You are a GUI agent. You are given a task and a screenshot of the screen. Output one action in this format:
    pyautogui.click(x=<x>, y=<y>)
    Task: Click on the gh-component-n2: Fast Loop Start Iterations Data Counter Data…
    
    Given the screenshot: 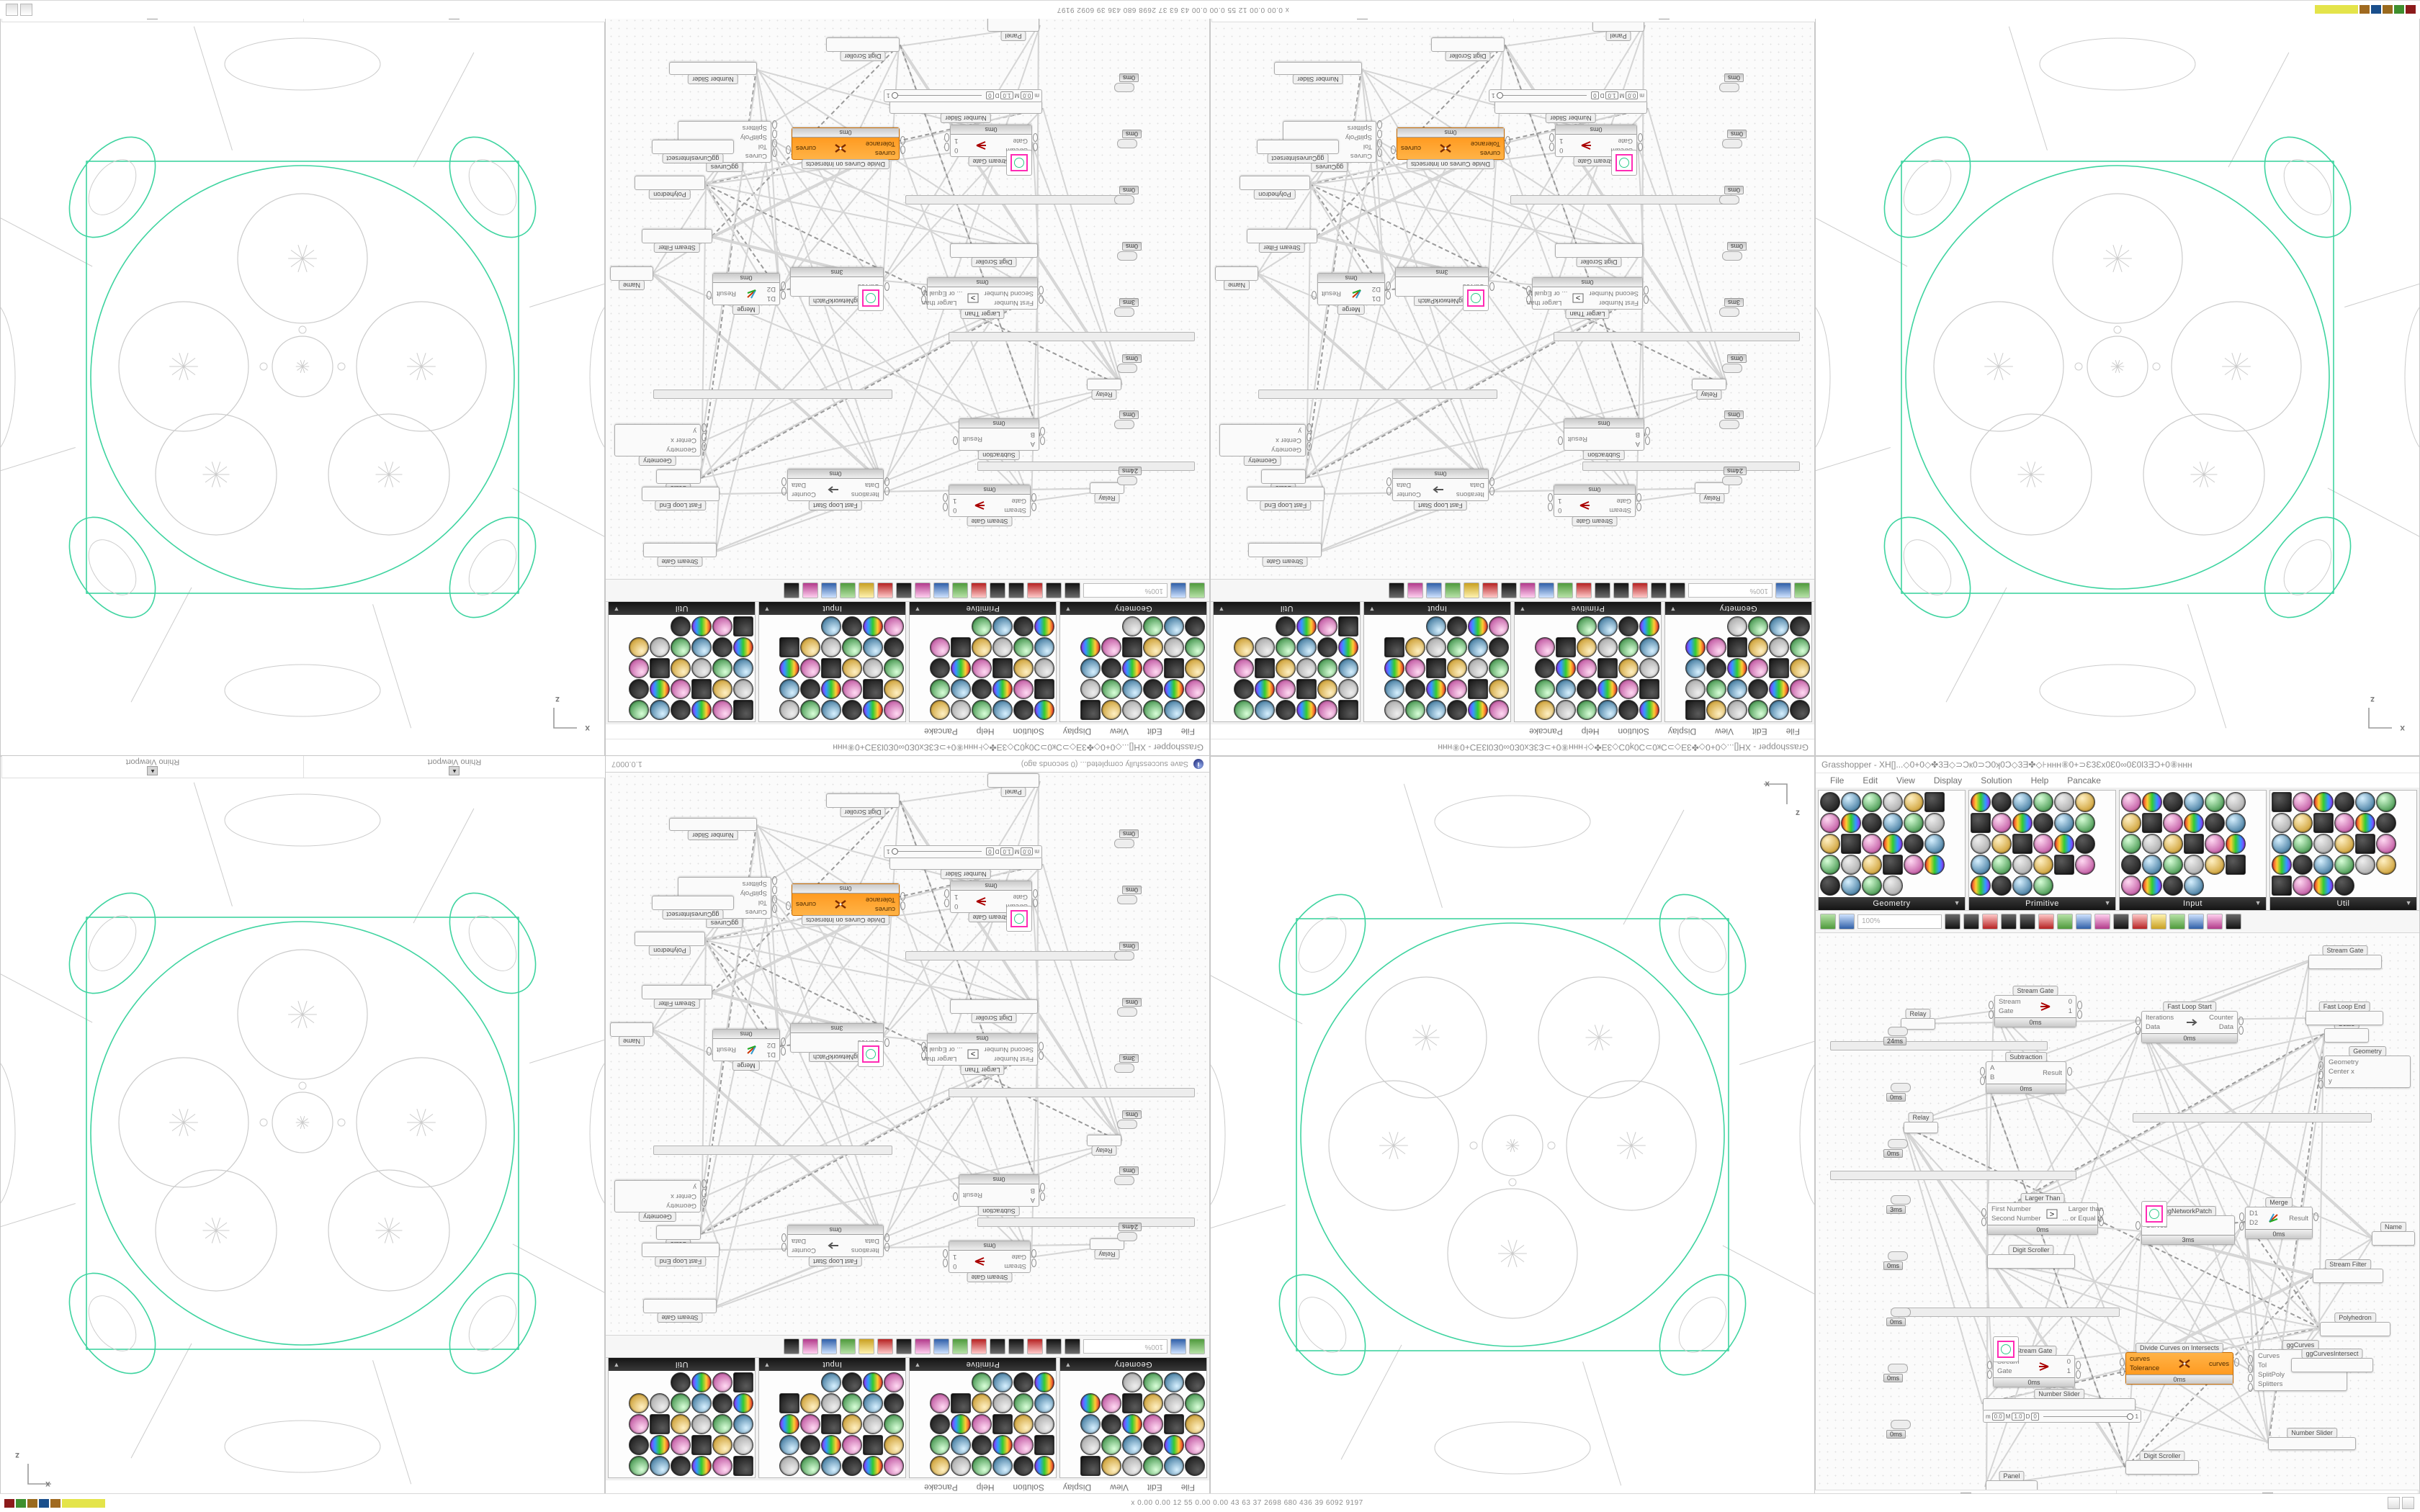 What is the action you would take?
    pyautogui.click(x=835, y=1245)
    